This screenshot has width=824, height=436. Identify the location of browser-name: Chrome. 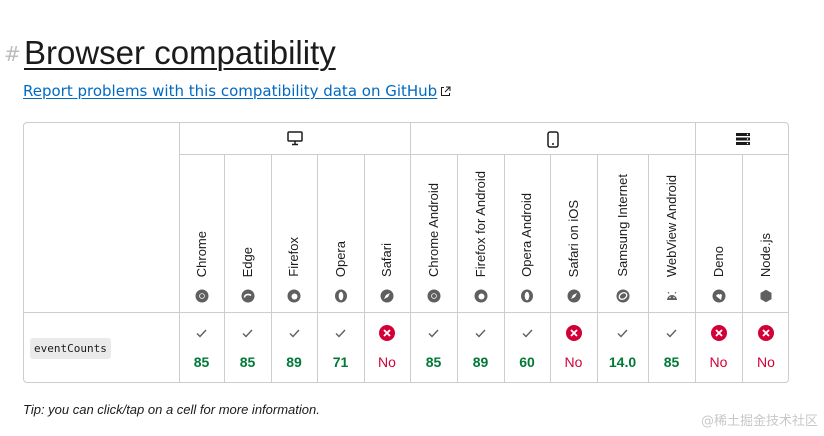
(201, 253).